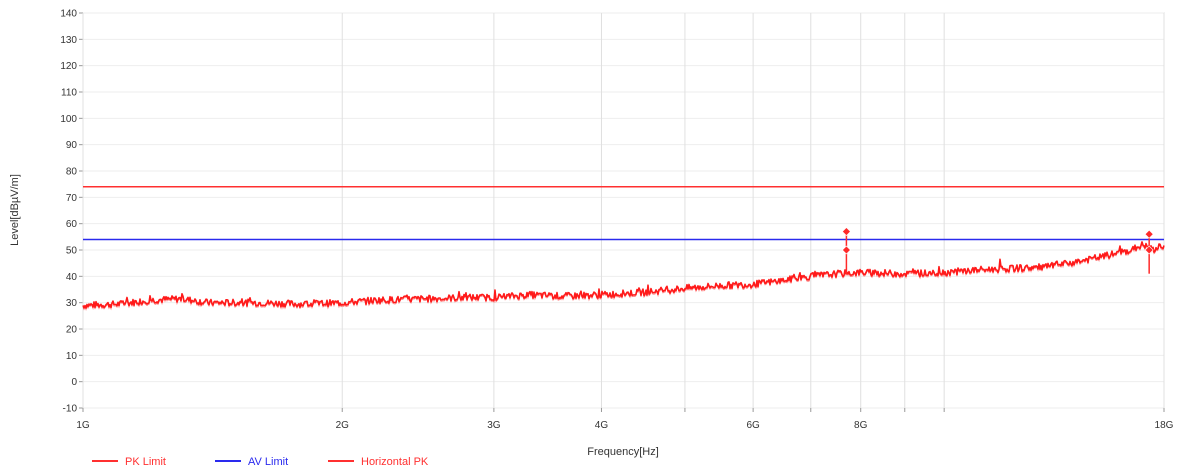 The width and height of the screenshot is (1179, 471). I want to click on y-axis-title: Level[dBµV/m], so click(15, 210).